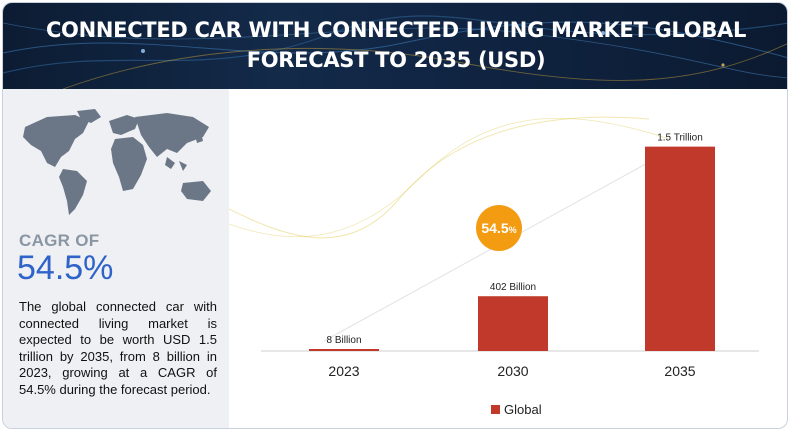  I want to click on x-tick-label-2035: 2035, so click(679, 371).